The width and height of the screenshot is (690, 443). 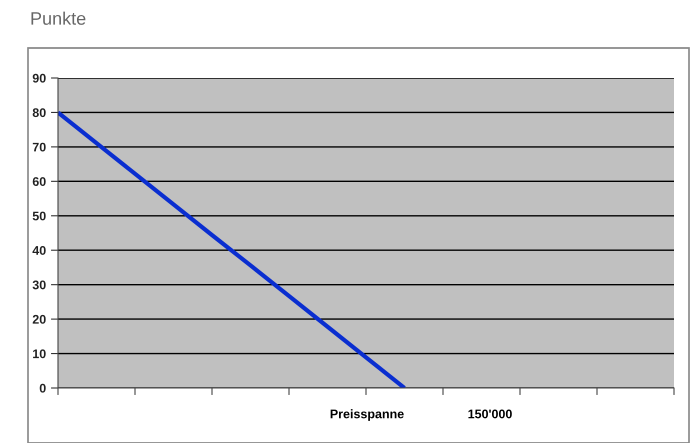 I want to click on text: 150'000, so click(x=490, y=414).